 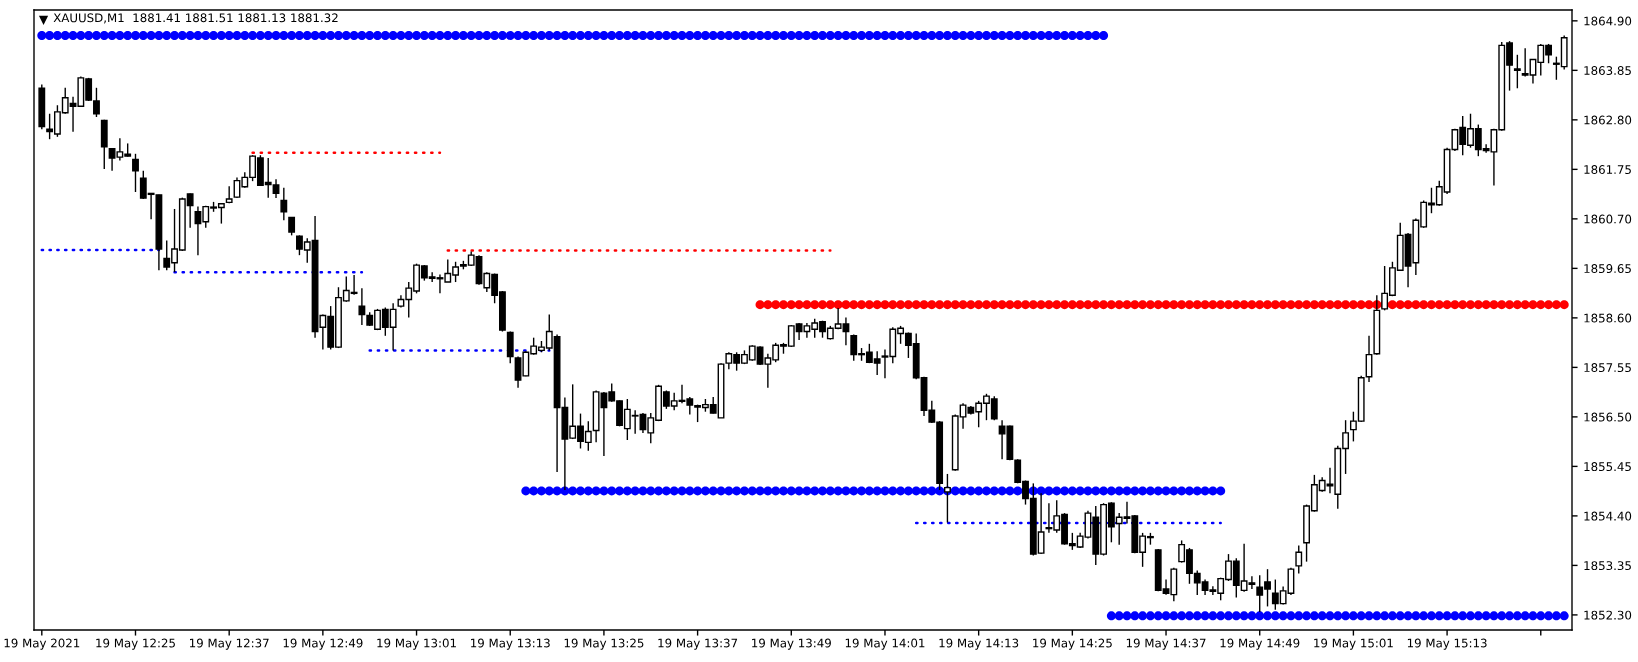 I want to click on x-tick-label: 19 May 14:37, so click(x=1166, y=644).